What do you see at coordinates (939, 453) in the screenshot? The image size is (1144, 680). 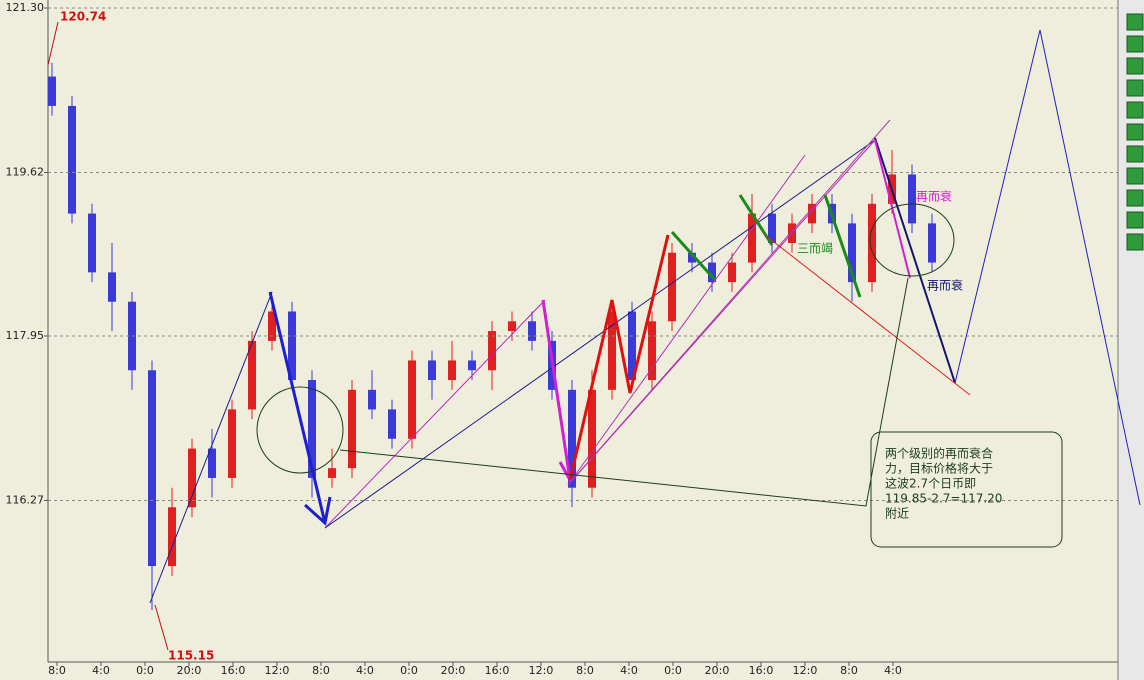 I see `note-line: 两个级别的再而衰合` at bounding box center [939, 453].